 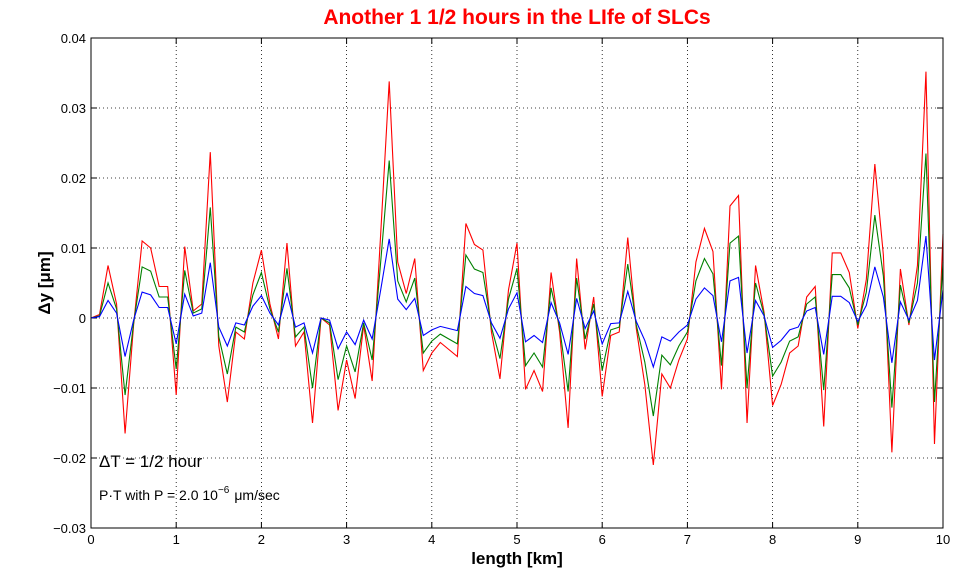 I want to click on x-tick-label: 6, so click(x=602, y=539).